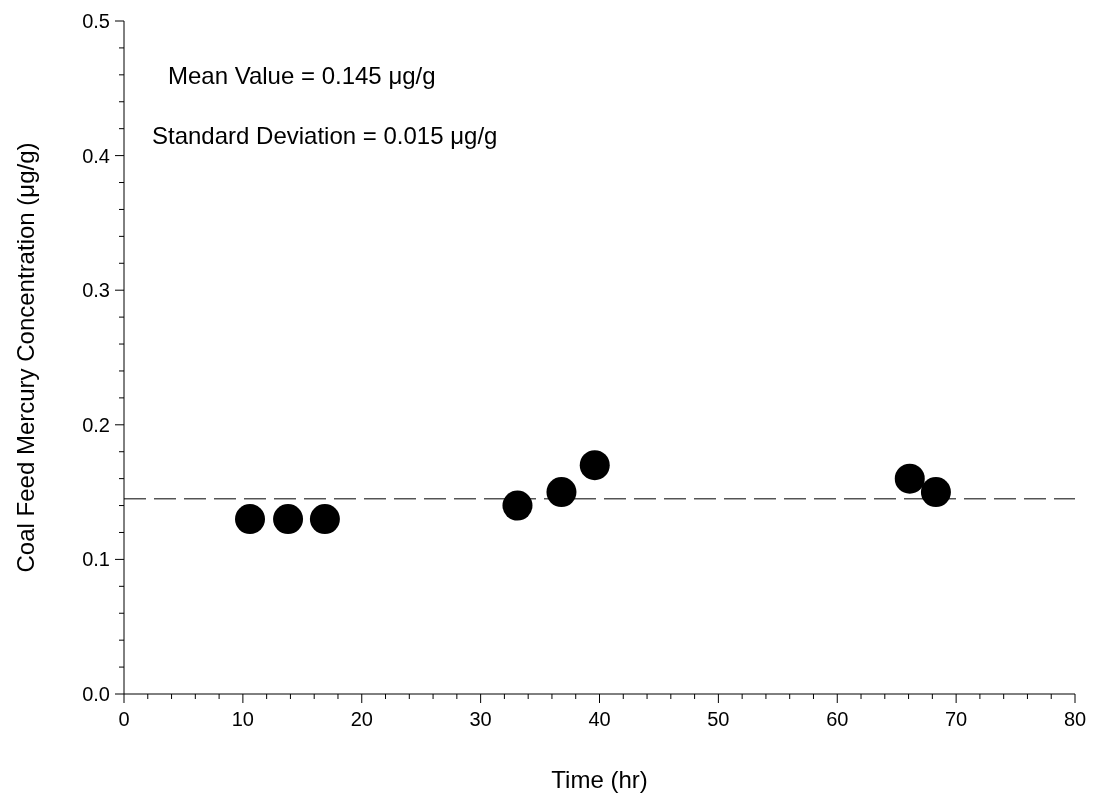  What do you see at coordinates (124, 719) in the screenshot?
I see `x-tick-label: 0` at bounding box center [124, 719].